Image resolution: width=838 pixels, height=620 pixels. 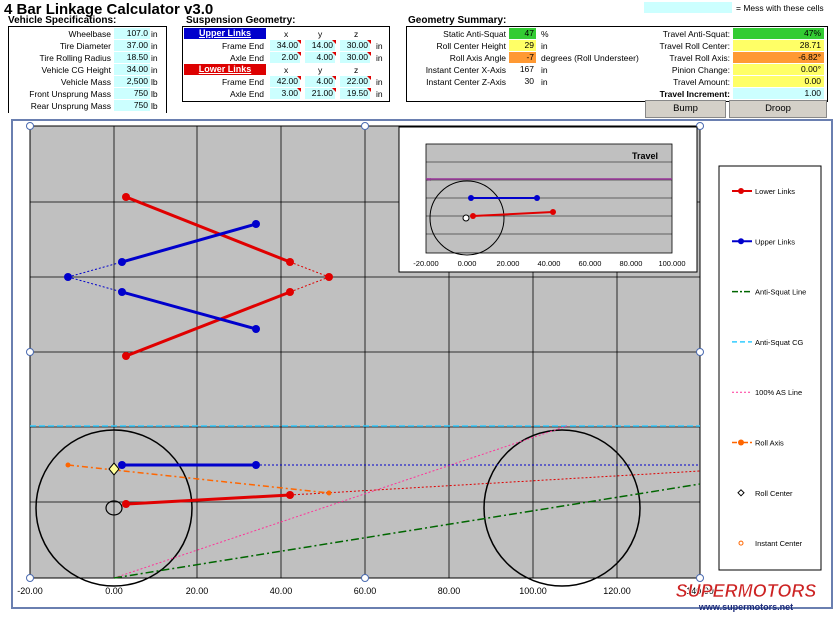 I want to click on axis-col-header: z, so click(x=356, y=70).